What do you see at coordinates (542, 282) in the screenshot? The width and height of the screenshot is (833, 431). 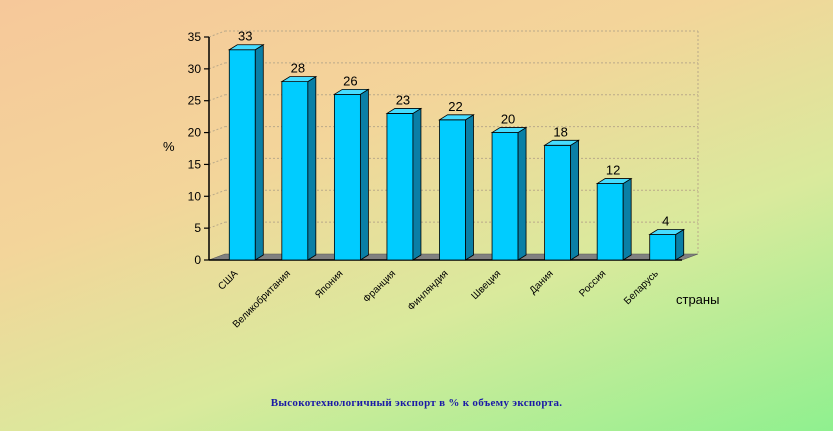 I see `x-tick-label: Дания` at bounding box center [542, 282].